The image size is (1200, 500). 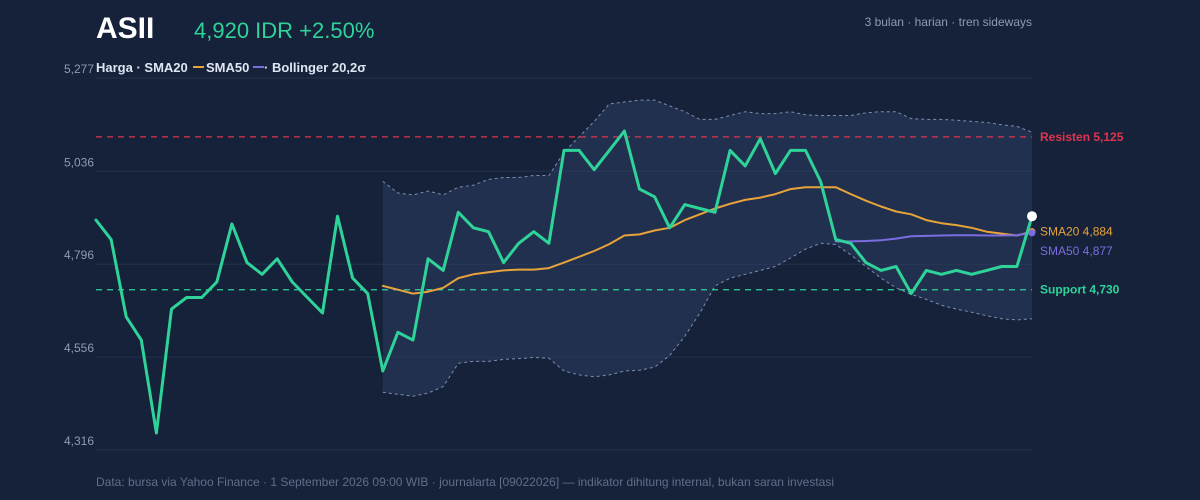 I want to click on resistance-label: Resisten 5,125, so click(x=1082, y=137).